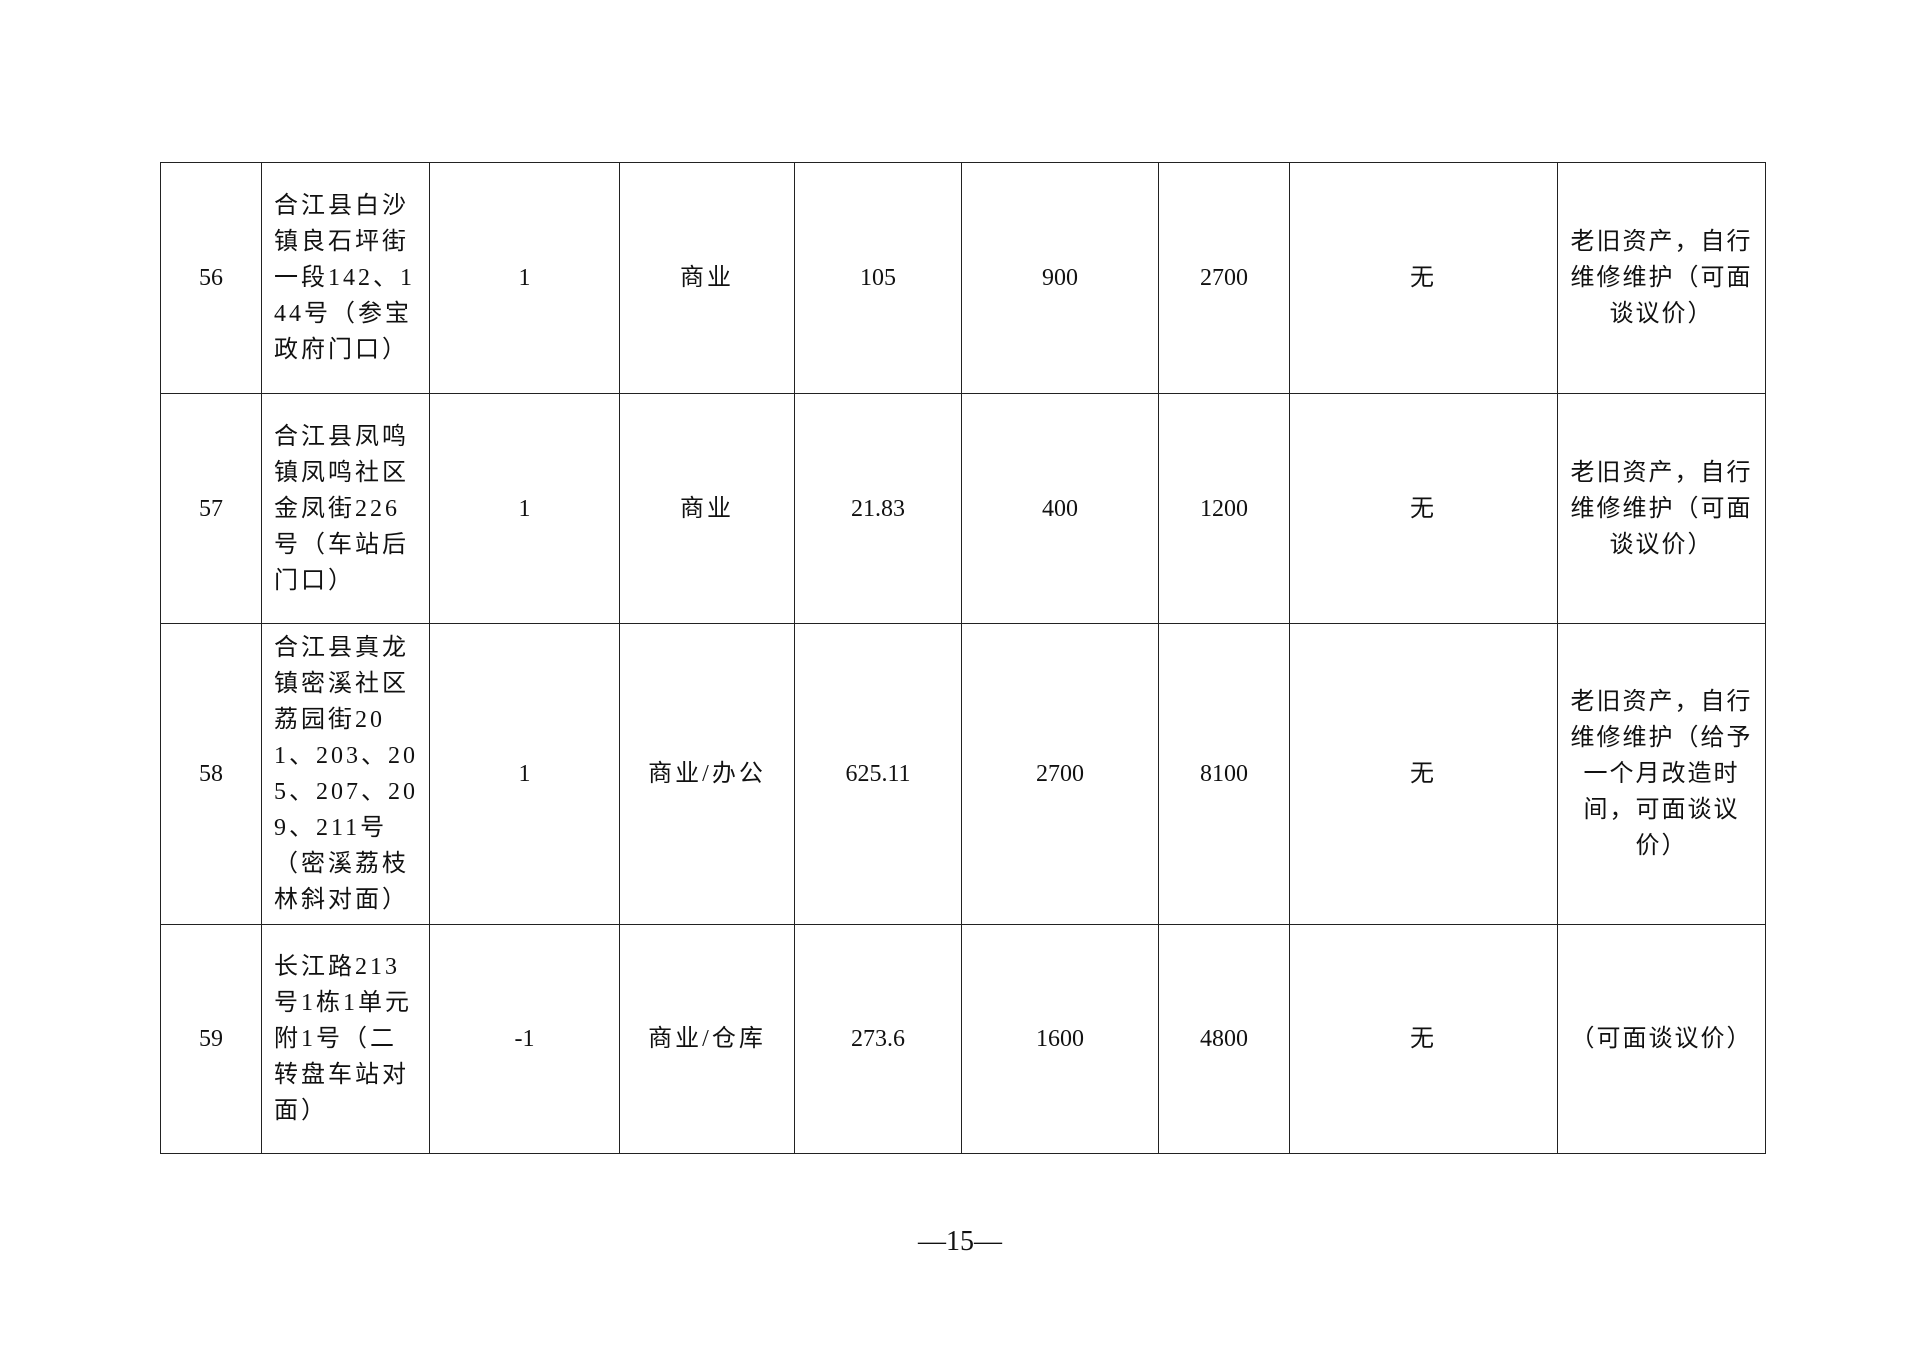 The image size is (1920, 1357). I want to click on row-number: 57, so click(211, 508).